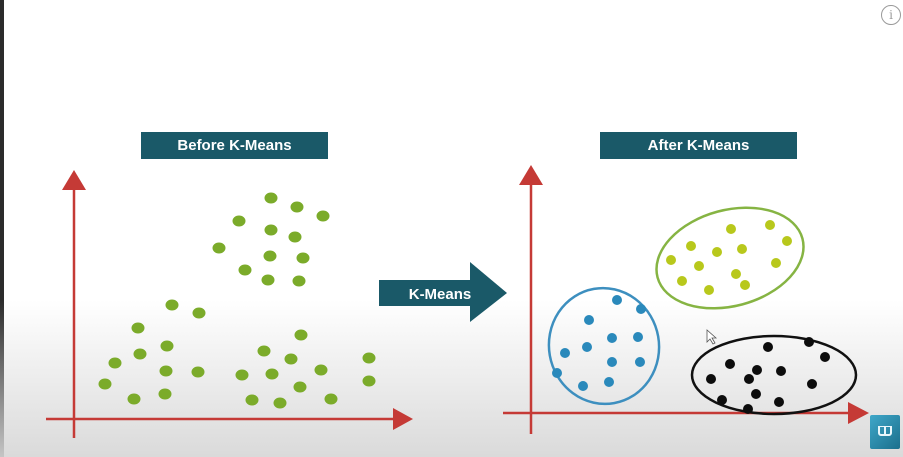 This screenshot has height=457, width=903. Describe the element at coordinates (891, 15) in the screenshot. I see `info-icon: i` at that location.